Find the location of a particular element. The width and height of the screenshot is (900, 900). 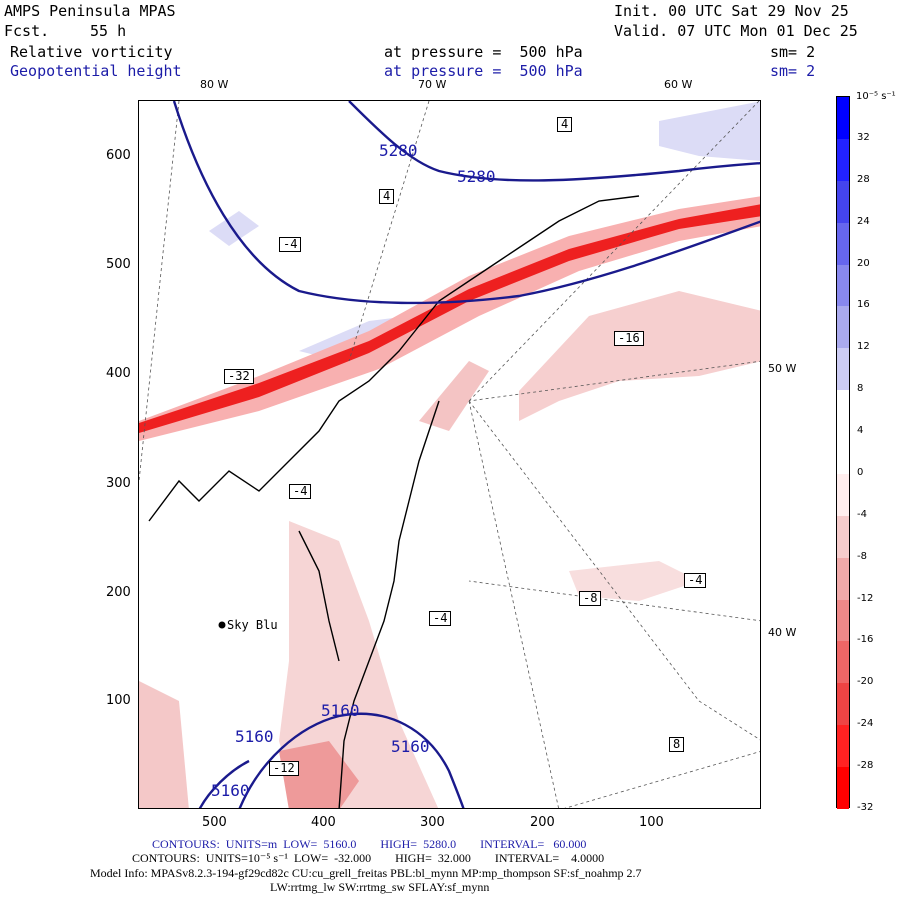

forecast-hour: 55 h is located at coordinates (108, 31).